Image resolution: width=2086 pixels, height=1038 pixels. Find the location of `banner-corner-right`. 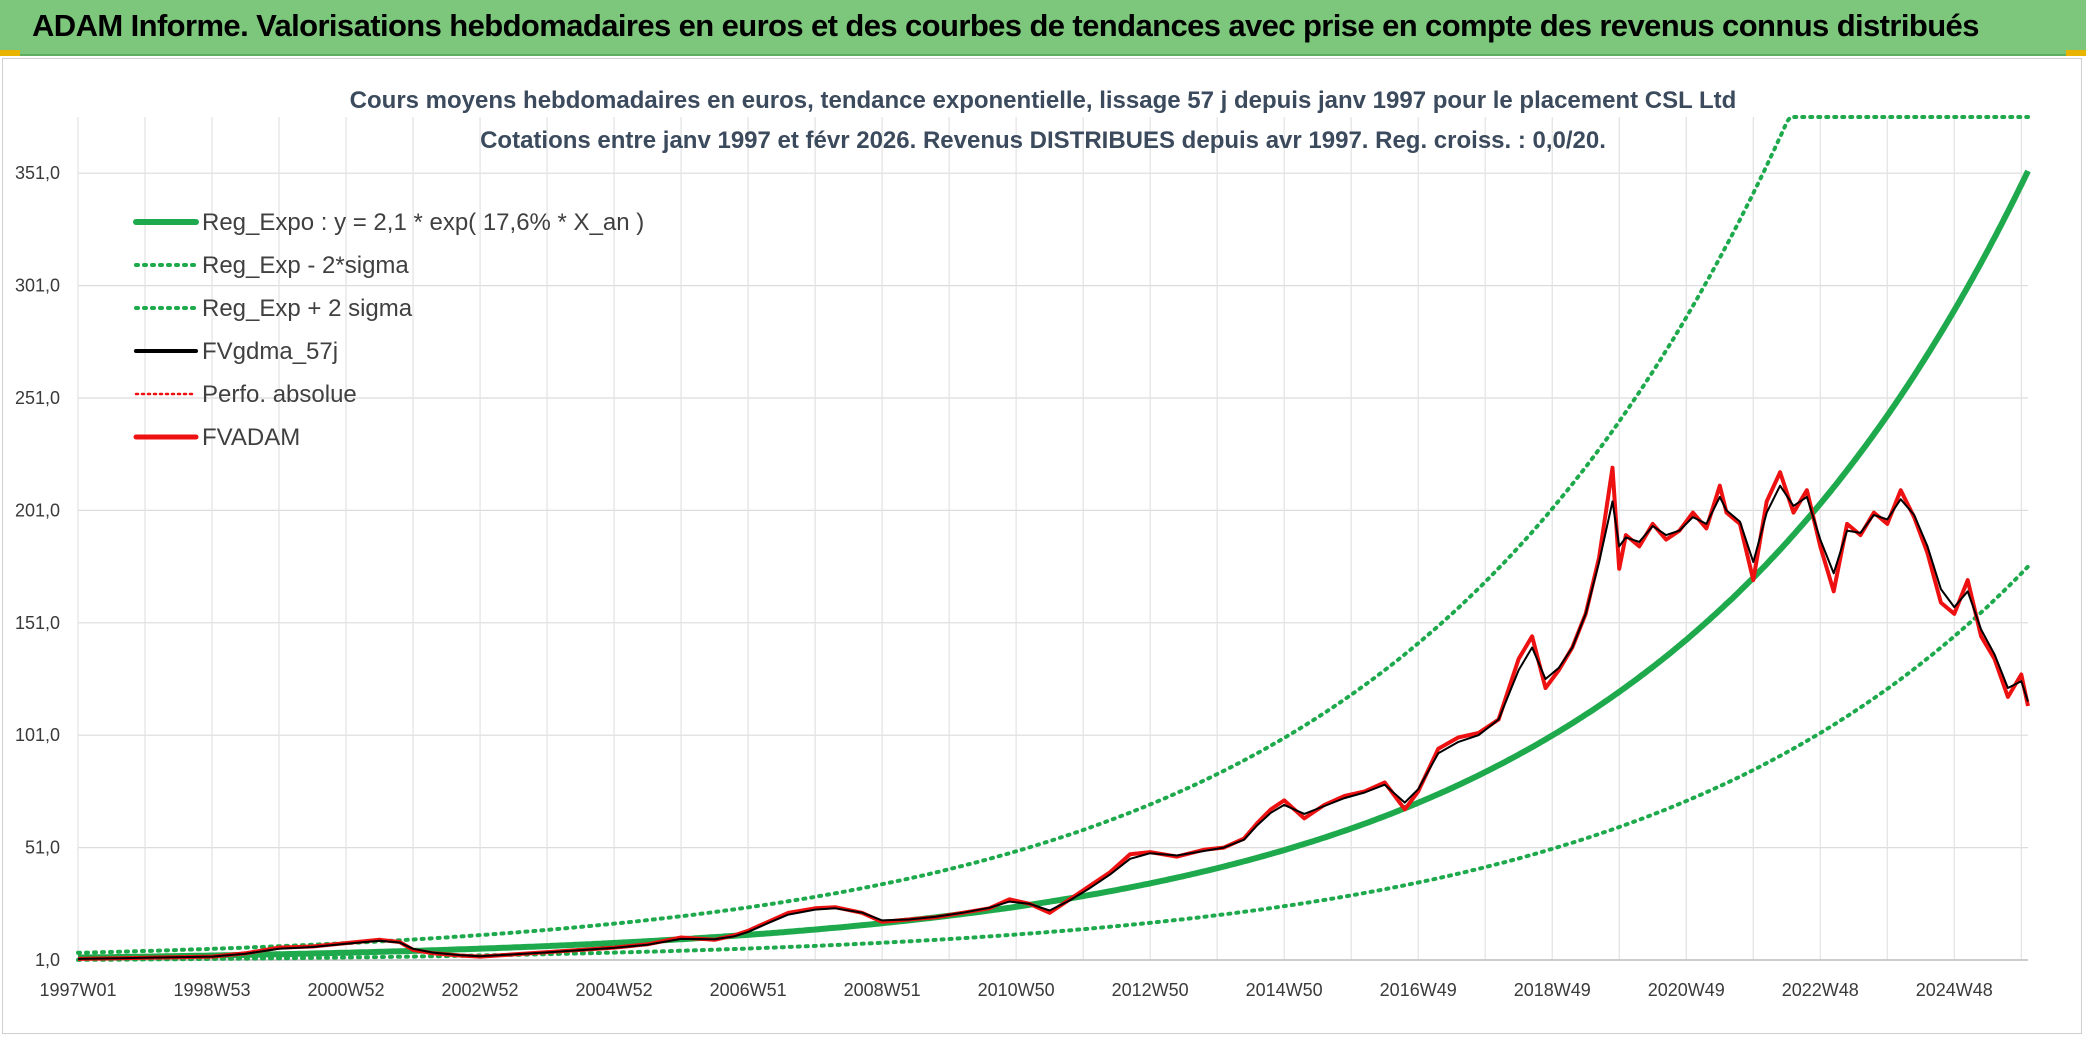

banner-corner-right is located at coordinates (2076, 53).